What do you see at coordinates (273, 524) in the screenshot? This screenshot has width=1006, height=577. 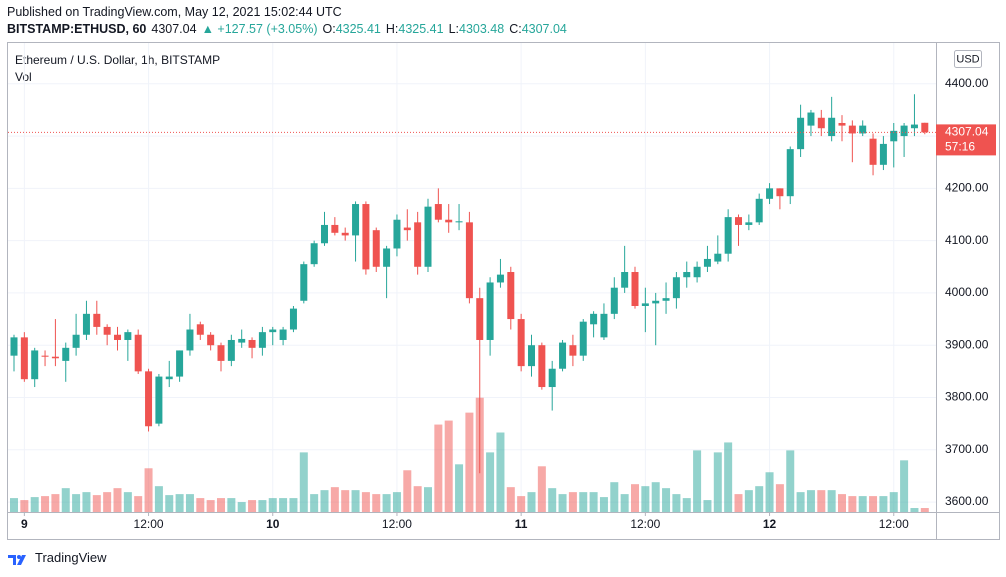 I see `x-tick-label: 10` at bounding box center [273, 524].